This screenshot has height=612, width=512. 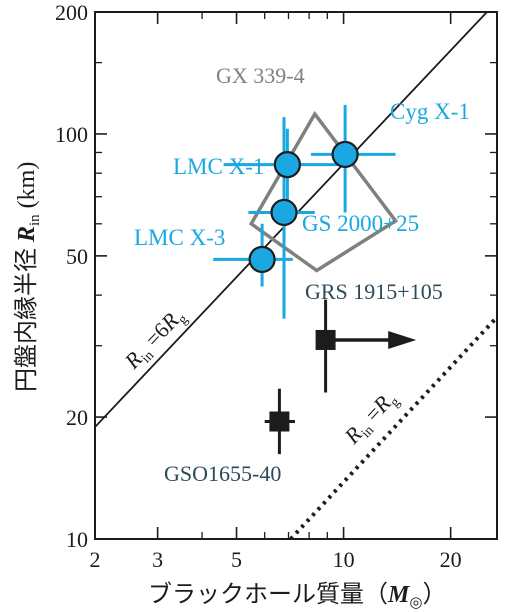 I want to click on lower-limit-arrow-head, so click(x=402, y=339).